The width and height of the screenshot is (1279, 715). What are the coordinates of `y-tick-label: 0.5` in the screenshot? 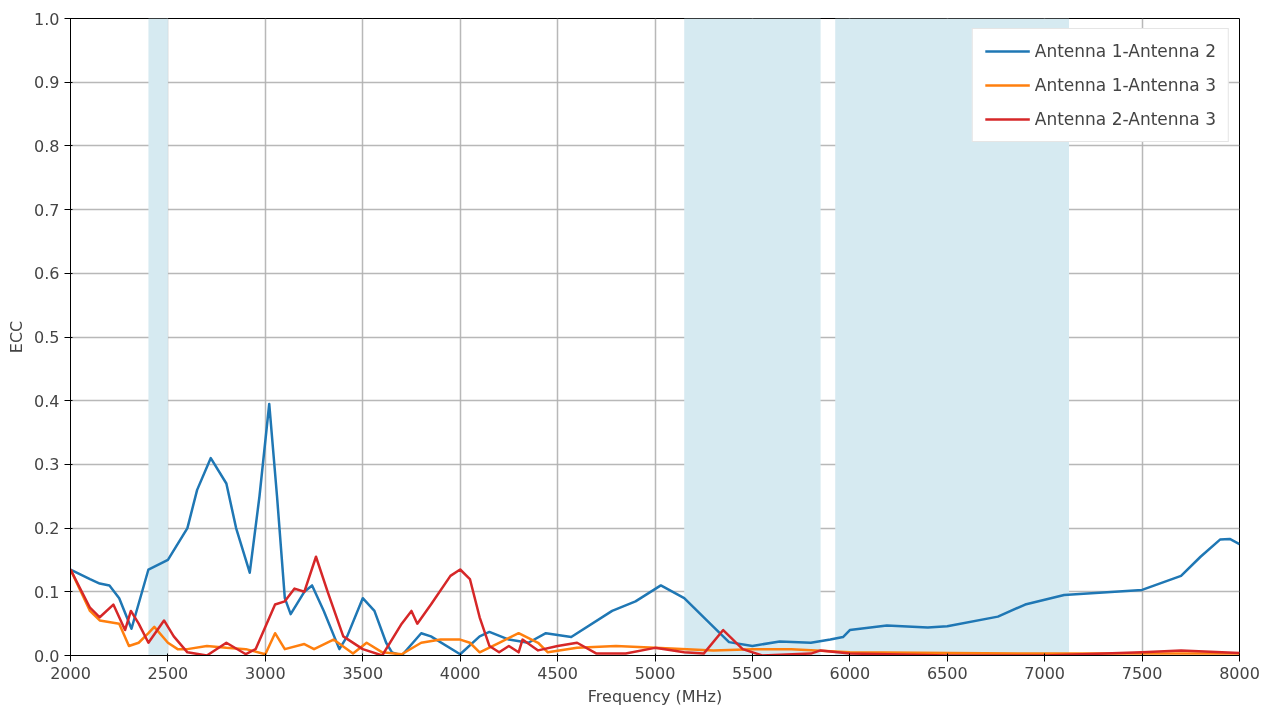 It's located at (47, 337).